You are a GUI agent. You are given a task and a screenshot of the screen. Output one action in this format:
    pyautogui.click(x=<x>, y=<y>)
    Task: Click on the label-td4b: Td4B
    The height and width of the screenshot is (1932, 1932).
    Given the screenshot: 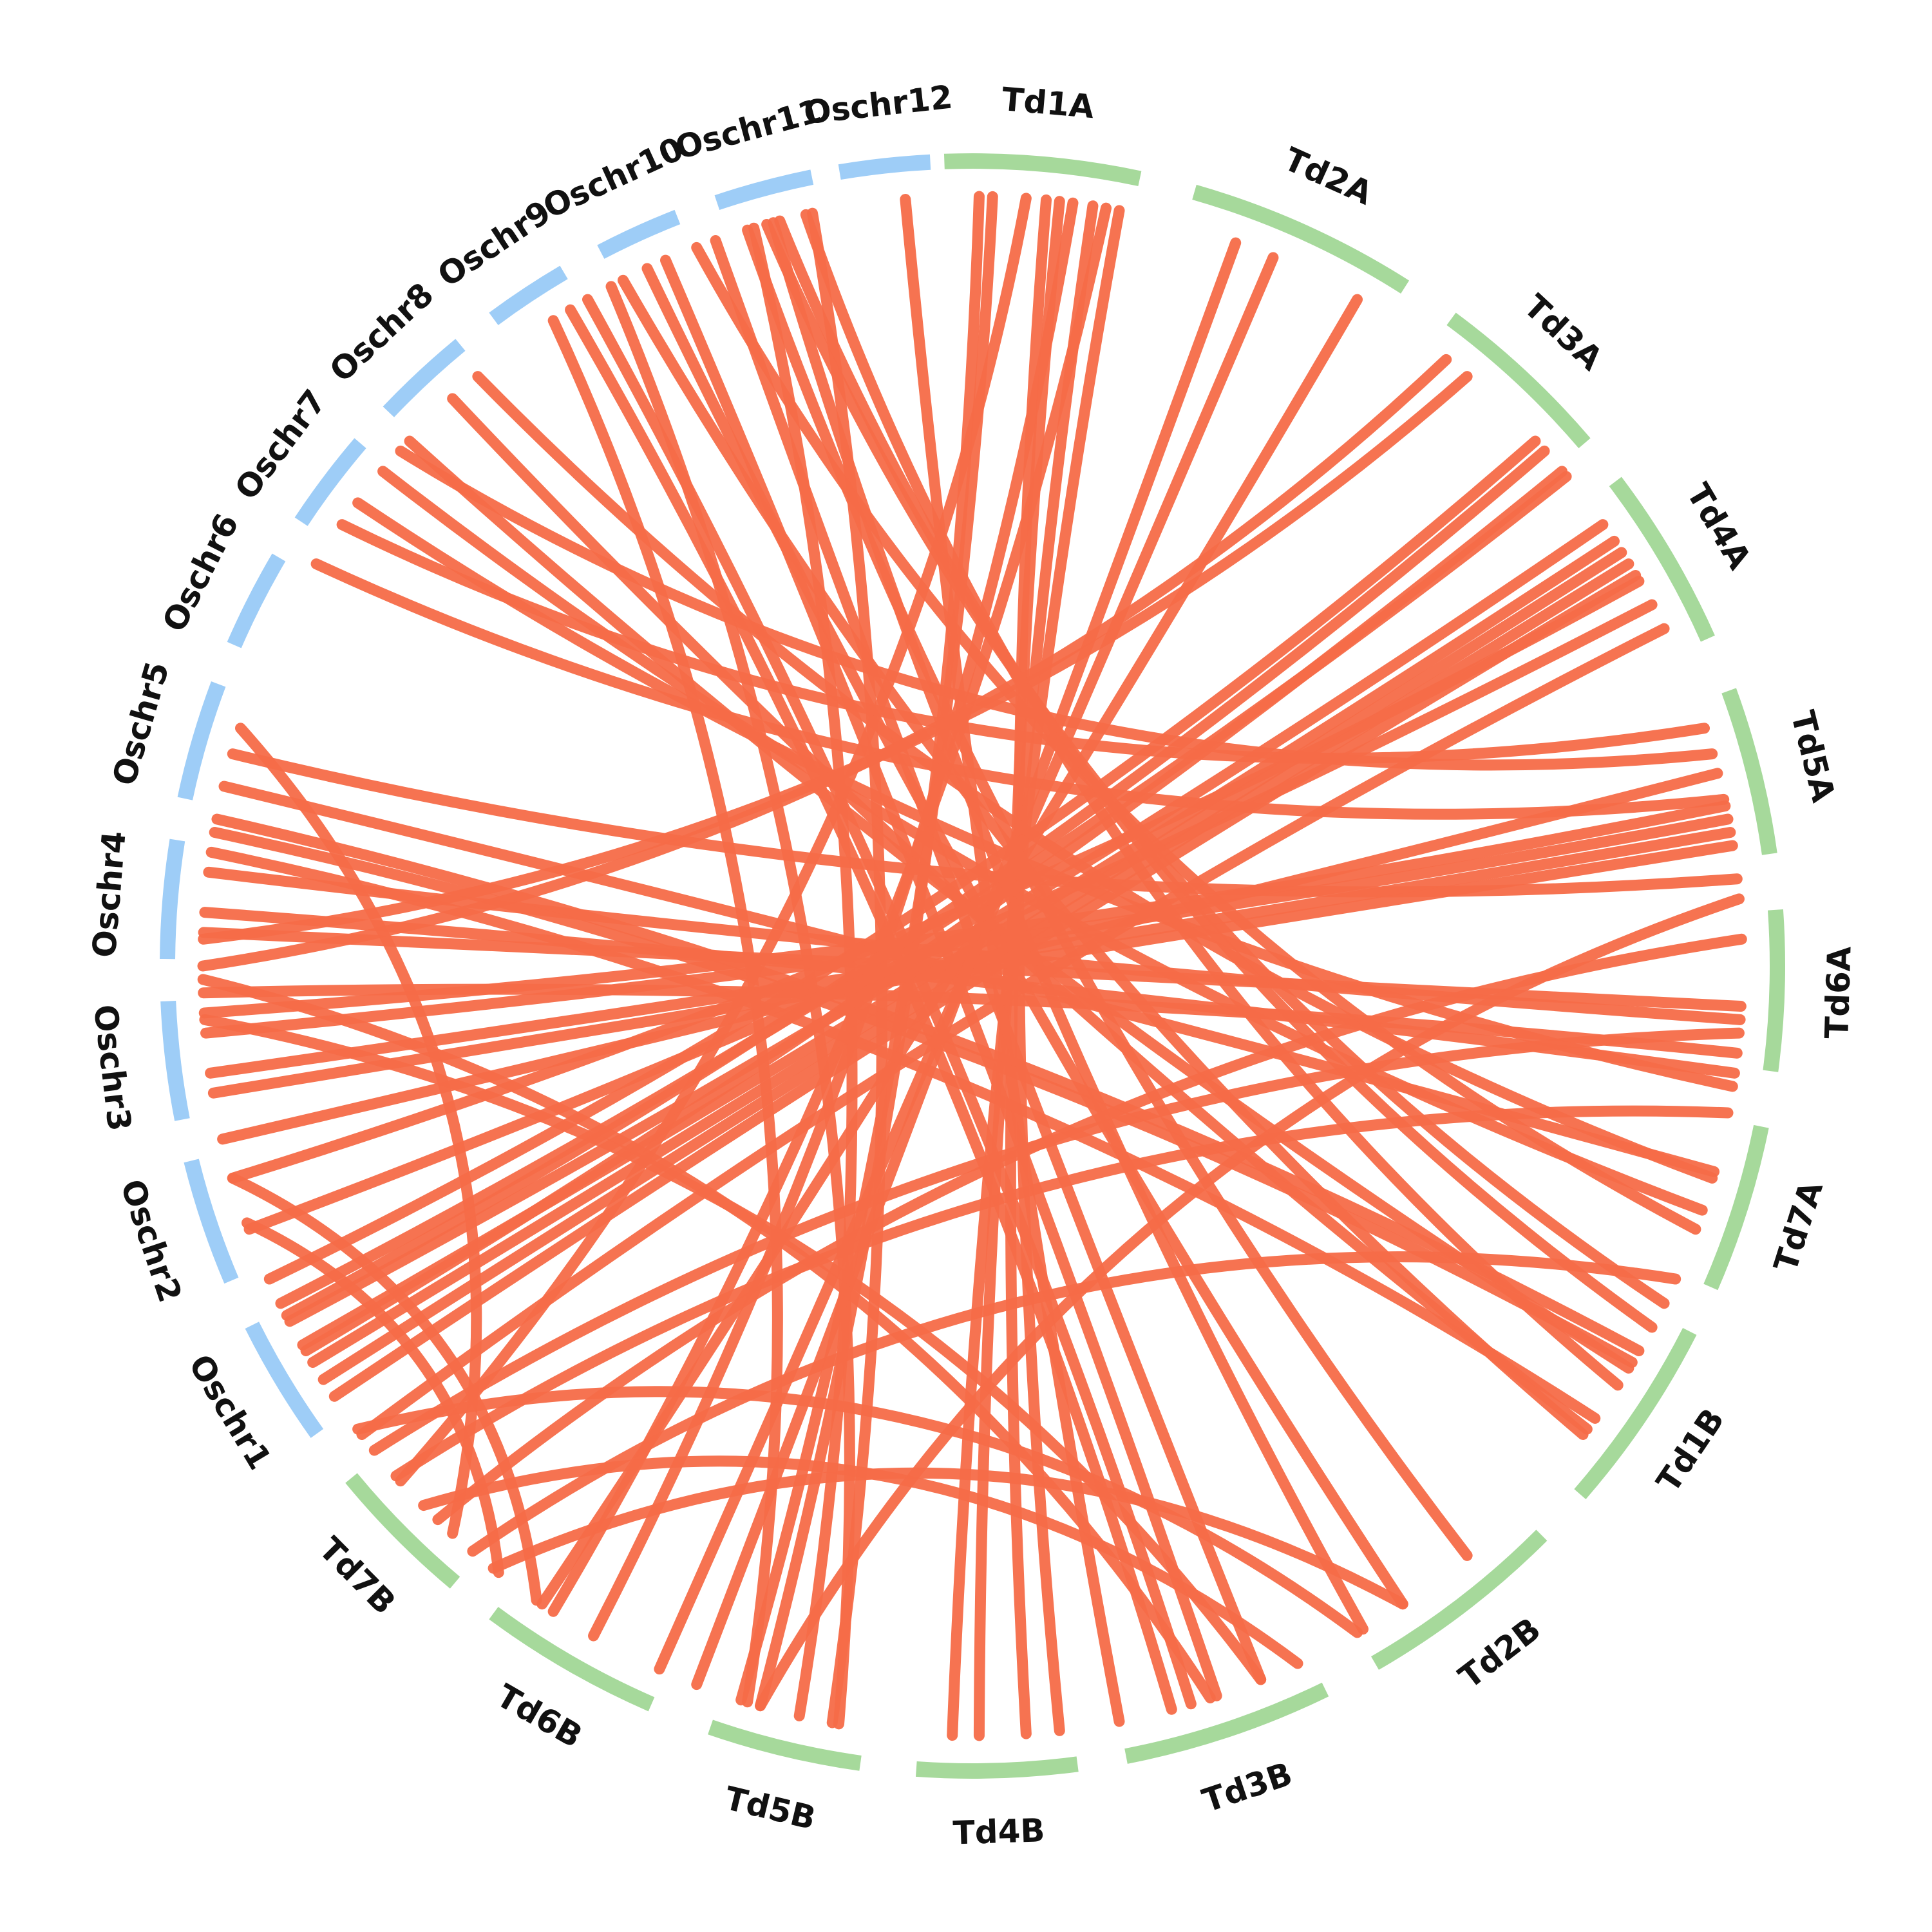 What is the action you would take?
    pyautogui.click(x=999, y=1832)
    